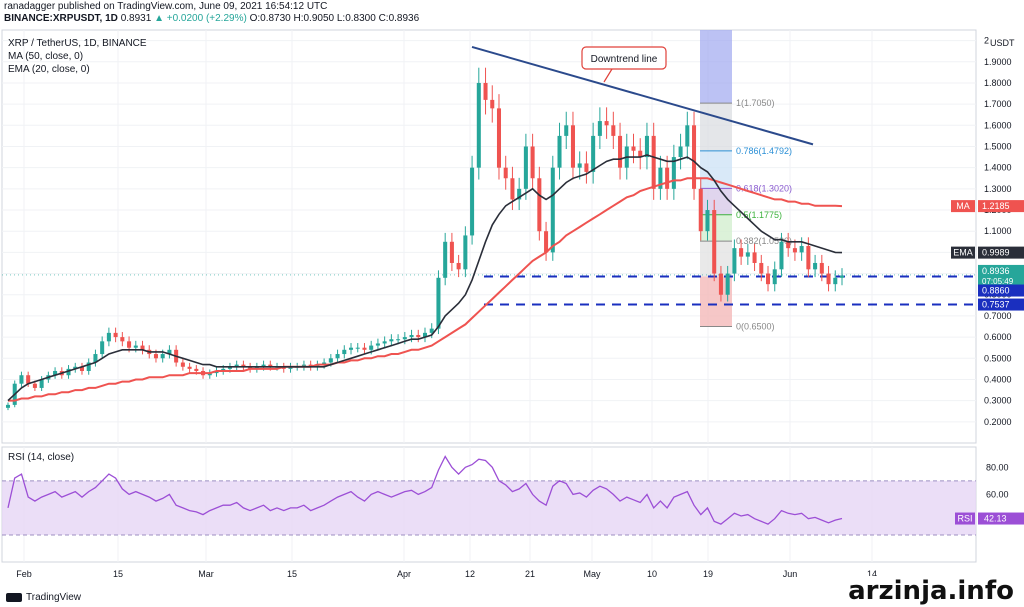 The height and width of the screenshot is (607, 1024). Describe the element at coordinates (996, 305) in the screenshot. I see `price-badge-value: 0.7537` at that location.